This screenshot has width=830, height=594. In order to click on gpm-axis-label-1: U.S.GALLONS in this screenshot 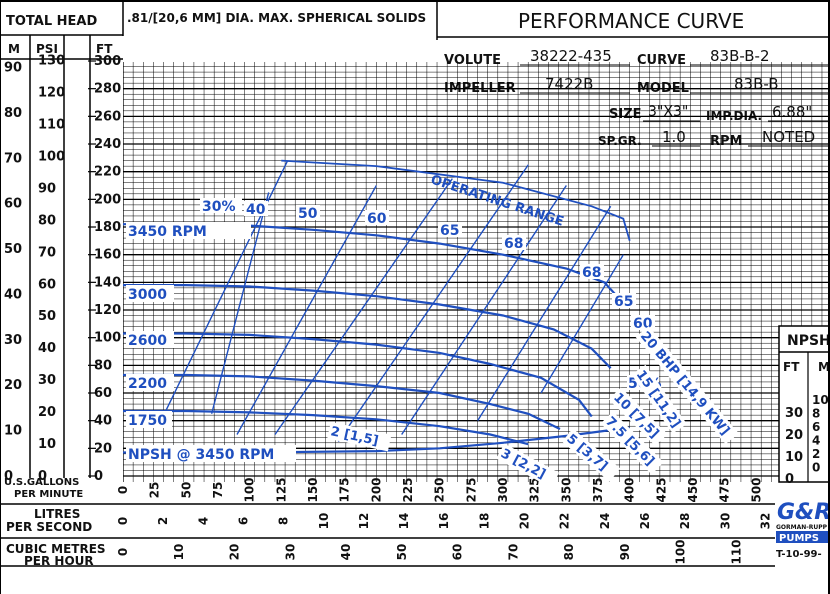, I will do `click(41, 482)`.